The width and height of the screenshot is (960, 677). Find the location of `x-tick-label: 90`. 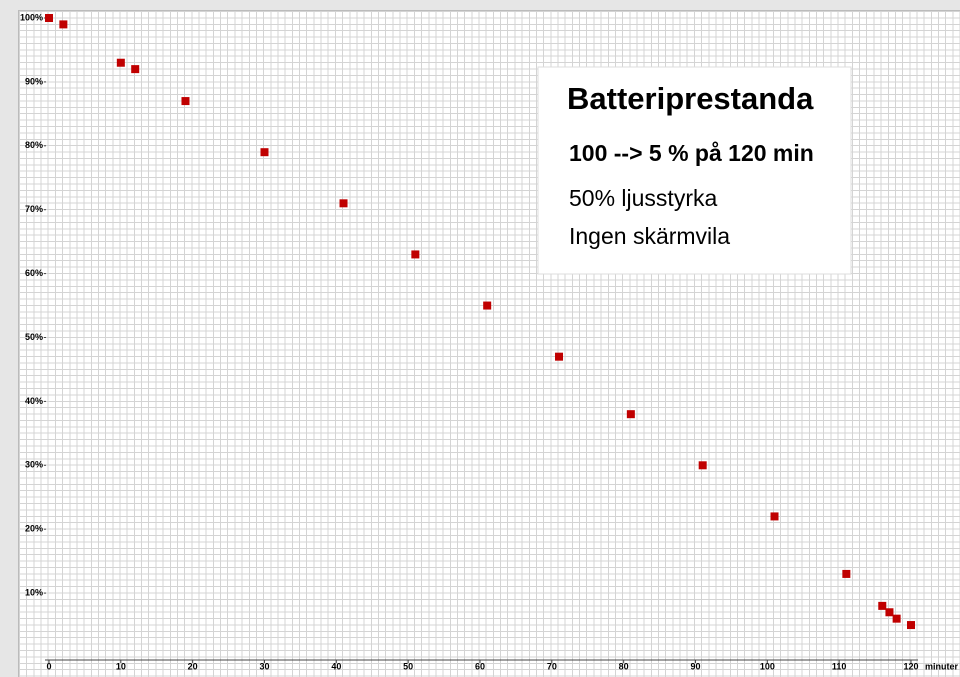

x-tick-label: 90 is located at coordinates (695, 666).